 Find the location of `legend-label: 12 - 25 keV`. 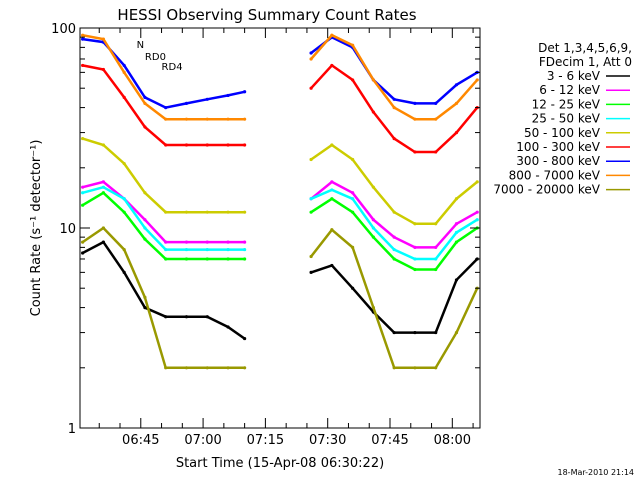

legend-label: 12 - 25 keV is located at coordinates (566, 104).